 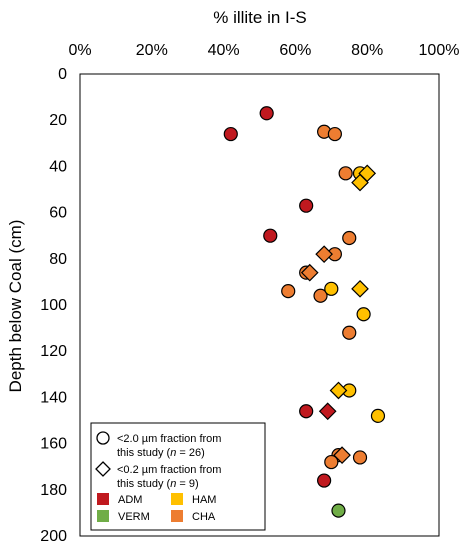 I want to click on x-tick-label: 60%, so click(x=295, y=50).